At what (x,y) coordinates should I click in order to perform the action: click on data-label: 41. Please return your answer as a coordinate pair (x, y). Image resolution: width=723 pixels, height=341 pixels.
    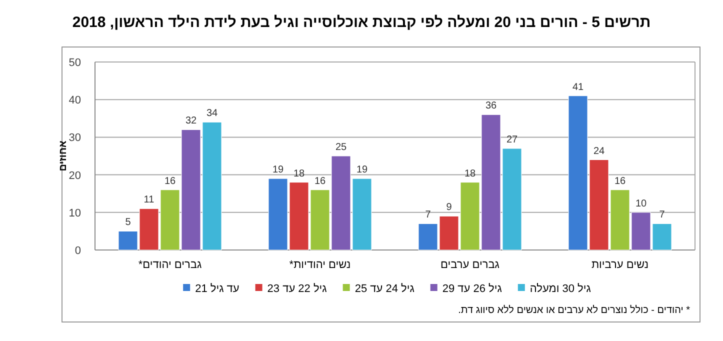
    Looking at the image, I should click on (578, 87).